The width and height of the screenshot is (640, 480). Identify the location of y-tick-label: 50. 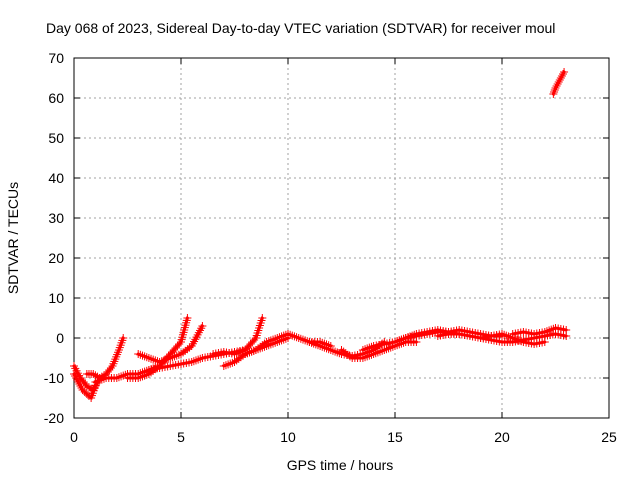
(56, 138).